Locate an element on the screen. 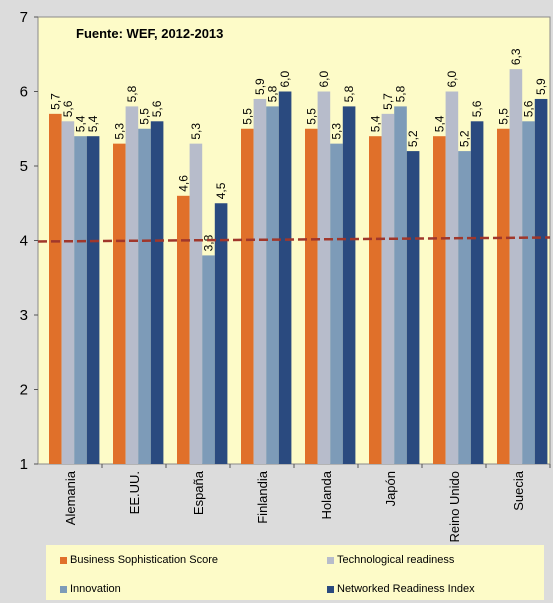 This screenshot has height=603, width=553. x-tick-label: EE.UU. is located at coordinates (134, 492).